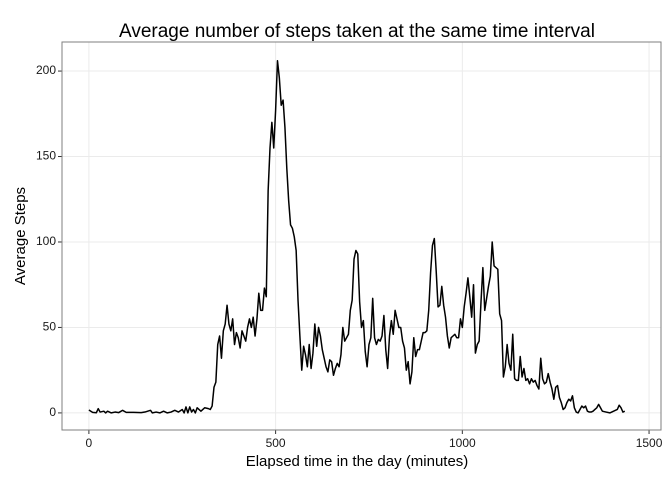 The height and width of the screenshot is (480, 672). I want to click on y-tick-label: 150, so click(46, 156).